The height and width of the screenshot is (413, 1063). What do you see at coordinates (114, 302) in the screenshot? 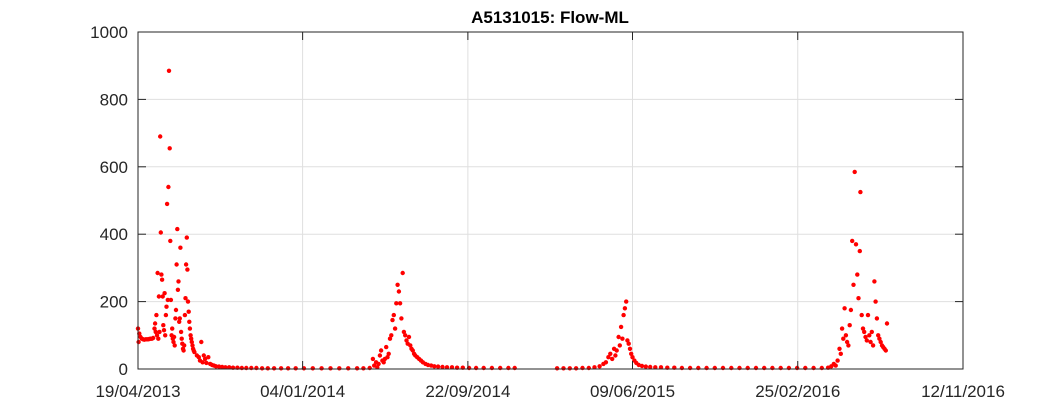
I see `y-tick-label: 200` at bounding box center [114, 302].